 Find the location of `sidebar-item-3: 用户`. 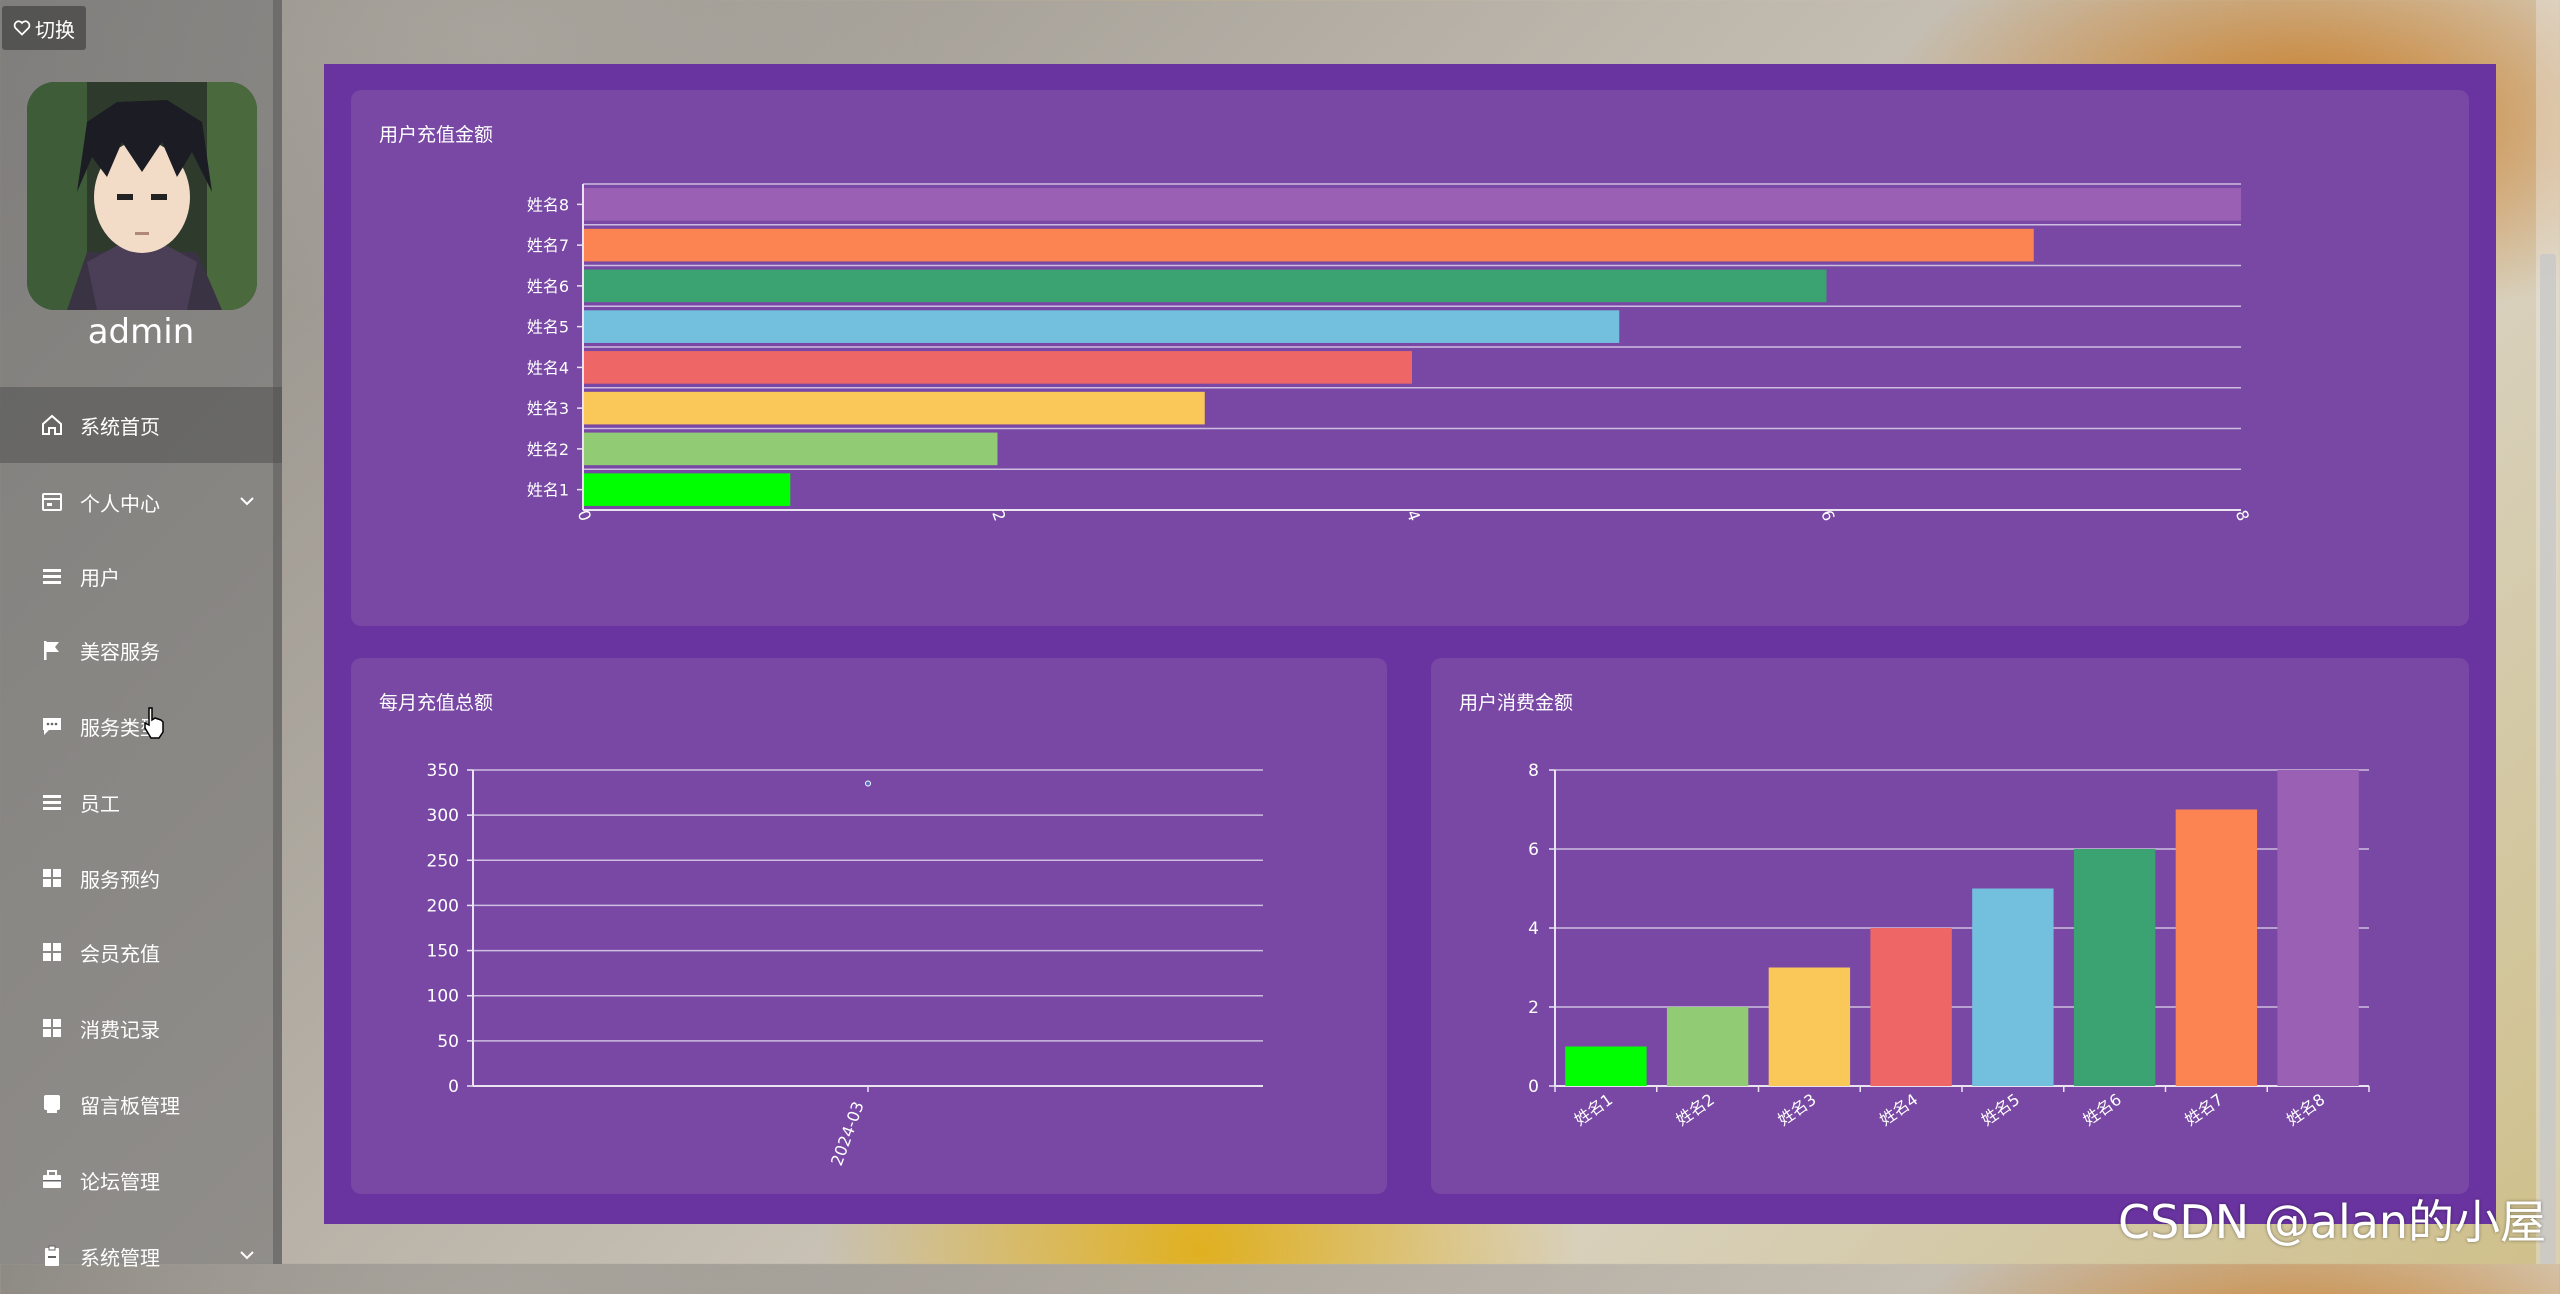

sidebar-item-3: 用户 is located at coordinates (141, 576).